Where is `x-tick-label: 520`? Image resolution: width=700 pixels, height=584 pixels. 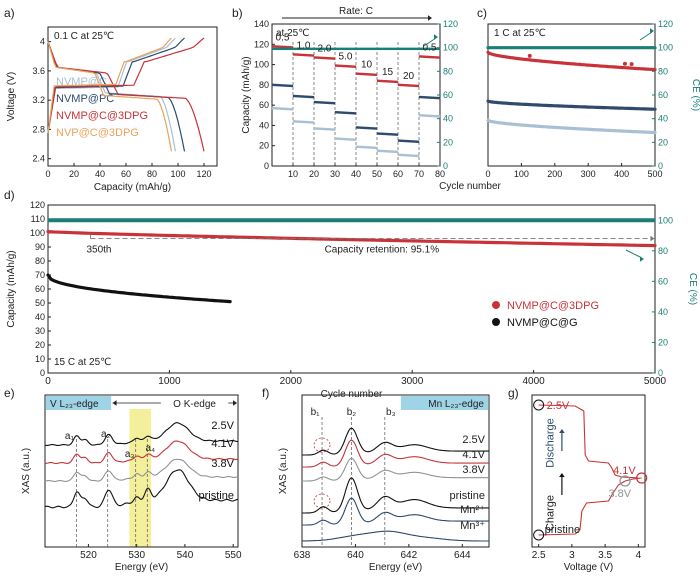
x-tick-label: 520 is located at coordinates (88, 555).